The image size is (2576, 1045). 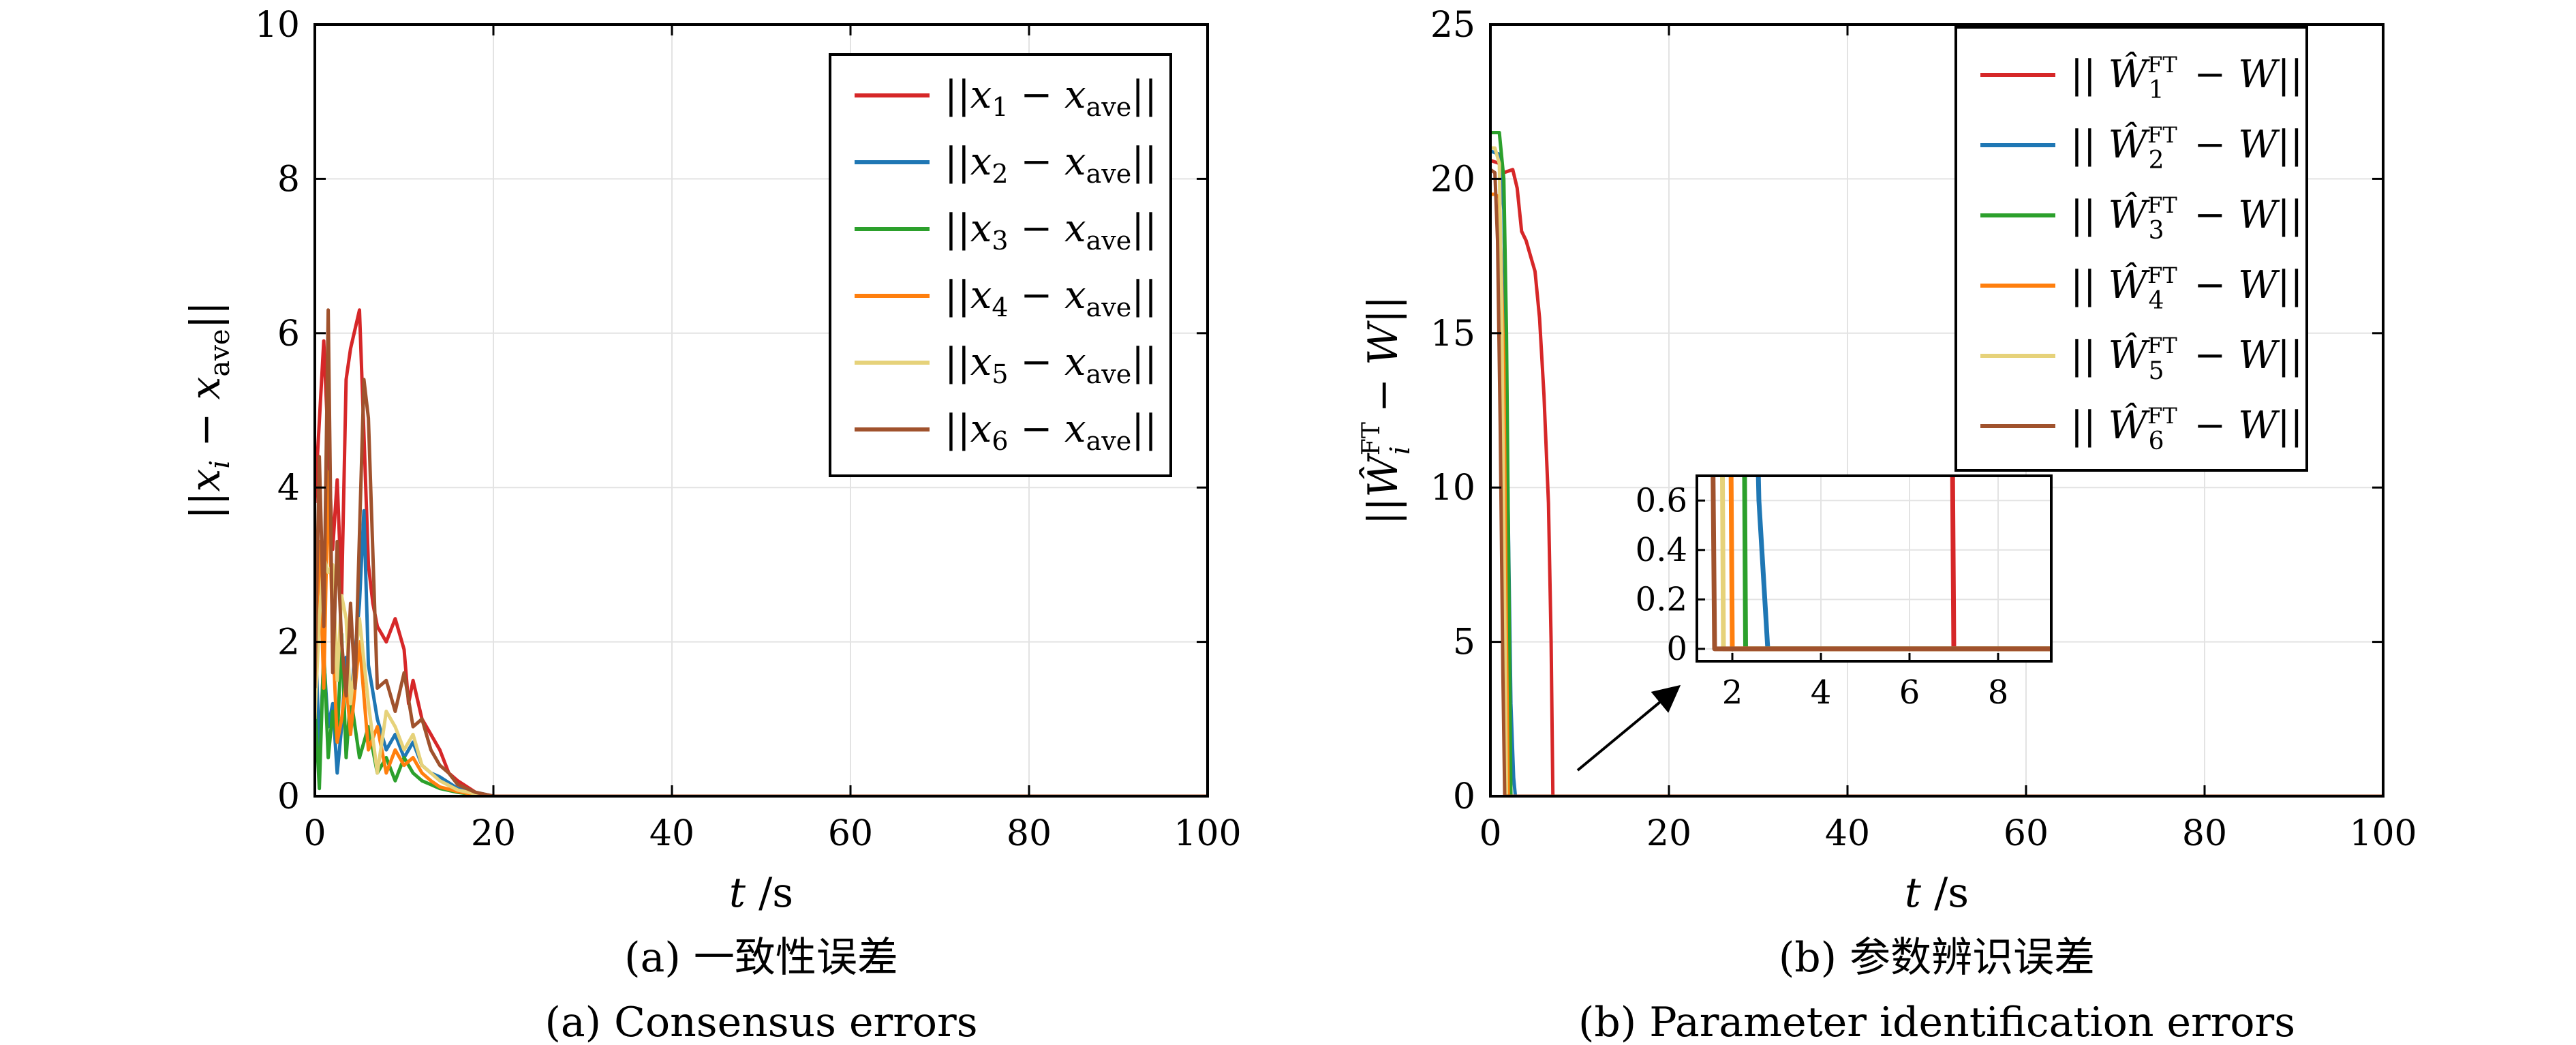 I want to click on panel-a-ylabel: ||xi − xave||, so click(x=209, y=410).